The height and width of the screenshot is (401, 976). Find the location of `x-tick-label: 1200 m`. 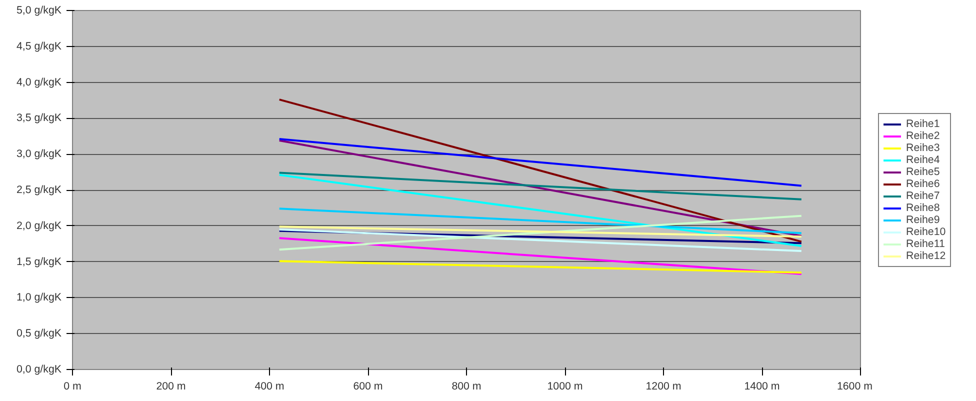

x-tick-label: 1200 m is located at coordinates (664, 386).